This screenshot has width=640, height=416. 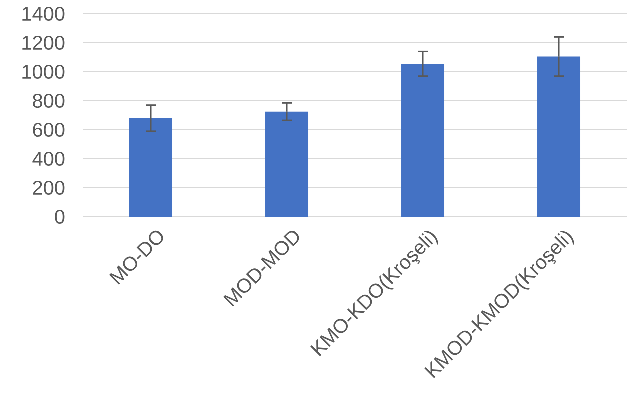 What do you see at coordinates (43, 43) in the screenshot?
I see `y-tick-label: 1200` at bounding box center [43, 43].